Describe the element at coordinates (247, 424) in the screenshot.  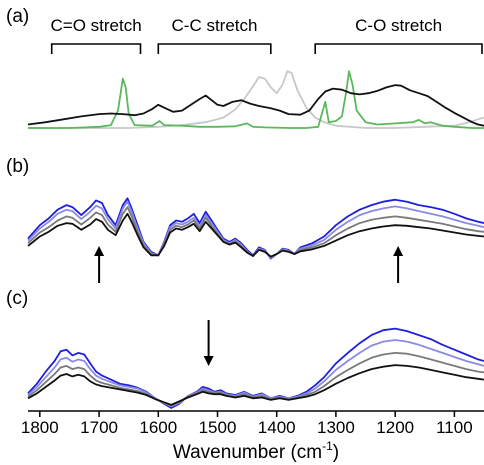
I see `x-ticks: 1800 1700 1600 1500 1400 1300 1200 1100` at that location.